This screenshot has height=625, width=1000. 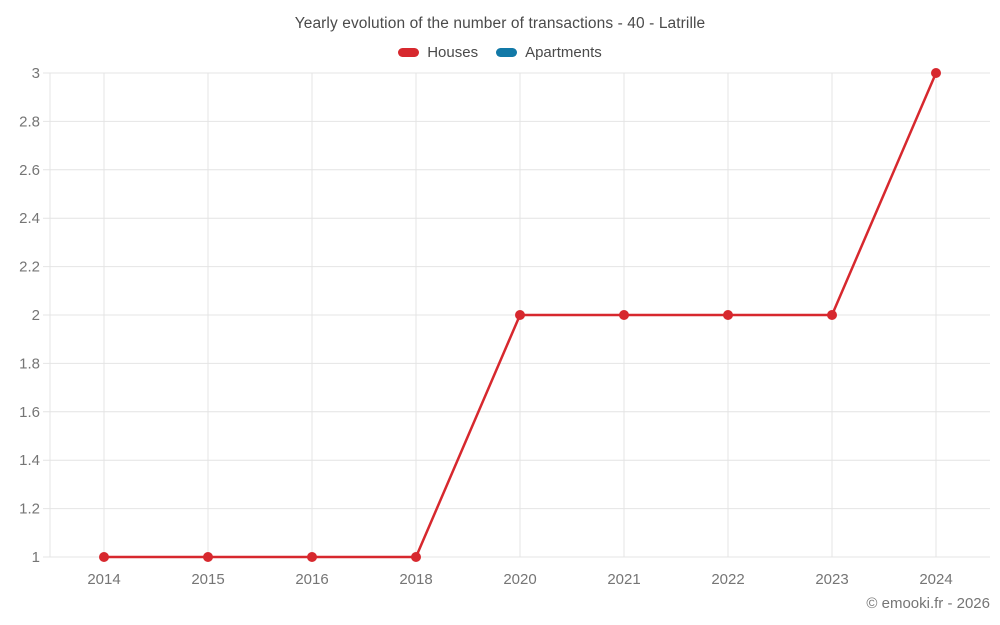 I want to click on y-tick-label: 2, so click(x=36, y=315).